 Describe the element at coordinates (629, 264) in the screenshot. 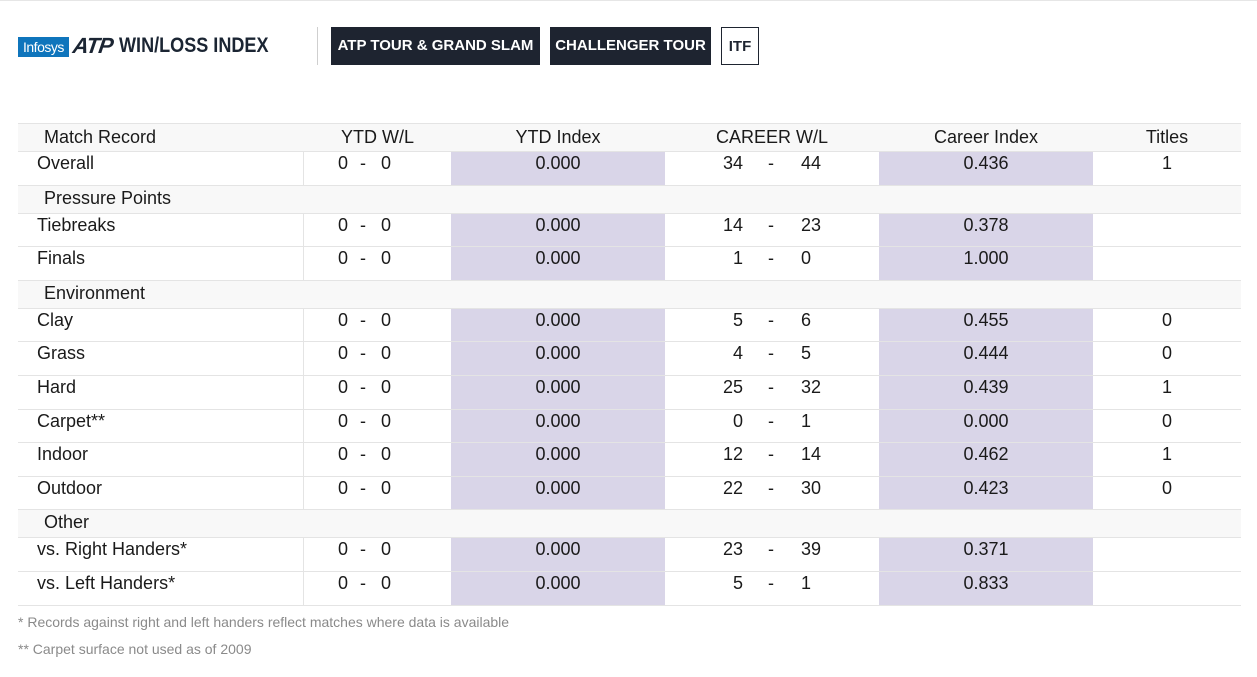

I see `table-row: Finals 0-0 0.000 1-0 1.000` at that location.